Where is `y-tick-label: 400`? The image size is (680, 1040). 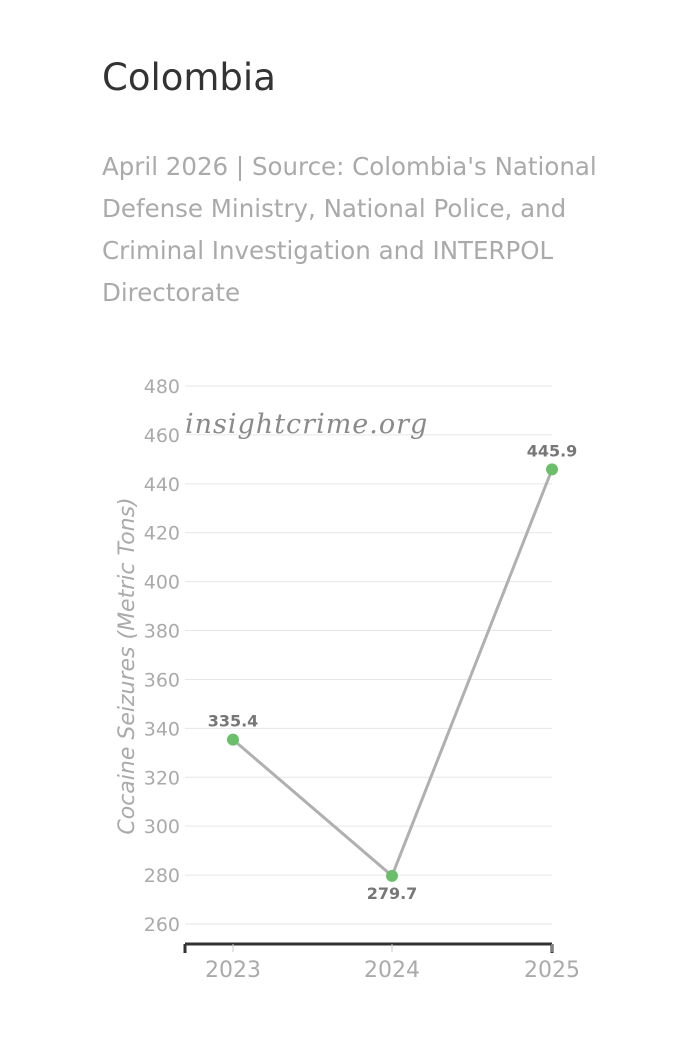
y-tick-label: 400 is located at coordinates (162, 583).